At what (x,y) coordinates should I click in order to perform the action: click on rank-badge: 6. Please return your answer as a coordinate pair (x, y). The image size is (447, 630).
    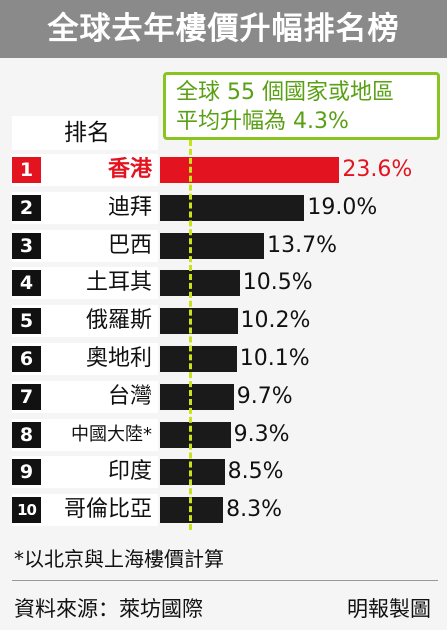
    Looking at the image, I should click on (26, 359).